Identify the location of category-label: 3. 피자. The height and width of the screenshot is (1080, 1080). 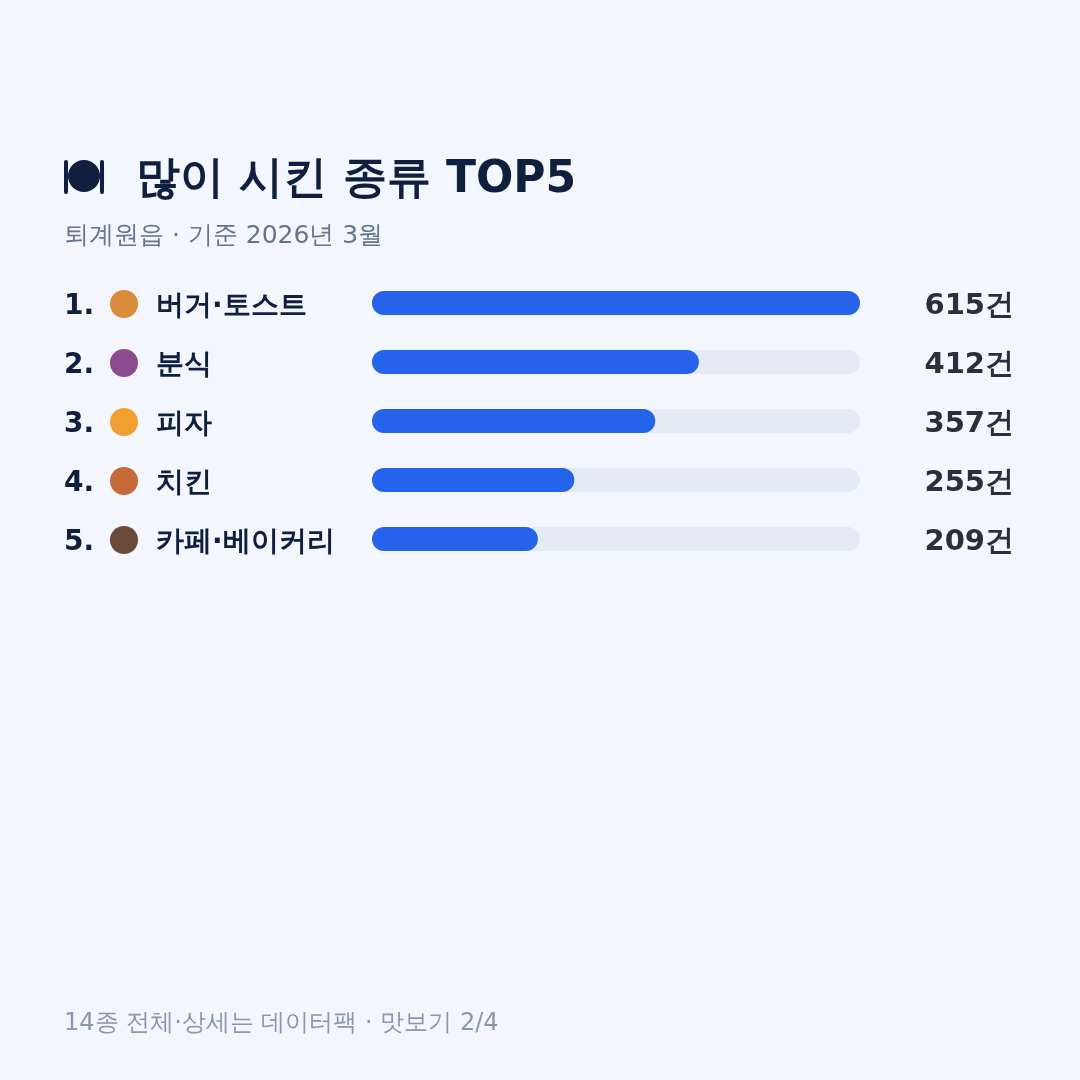
(138, 422).